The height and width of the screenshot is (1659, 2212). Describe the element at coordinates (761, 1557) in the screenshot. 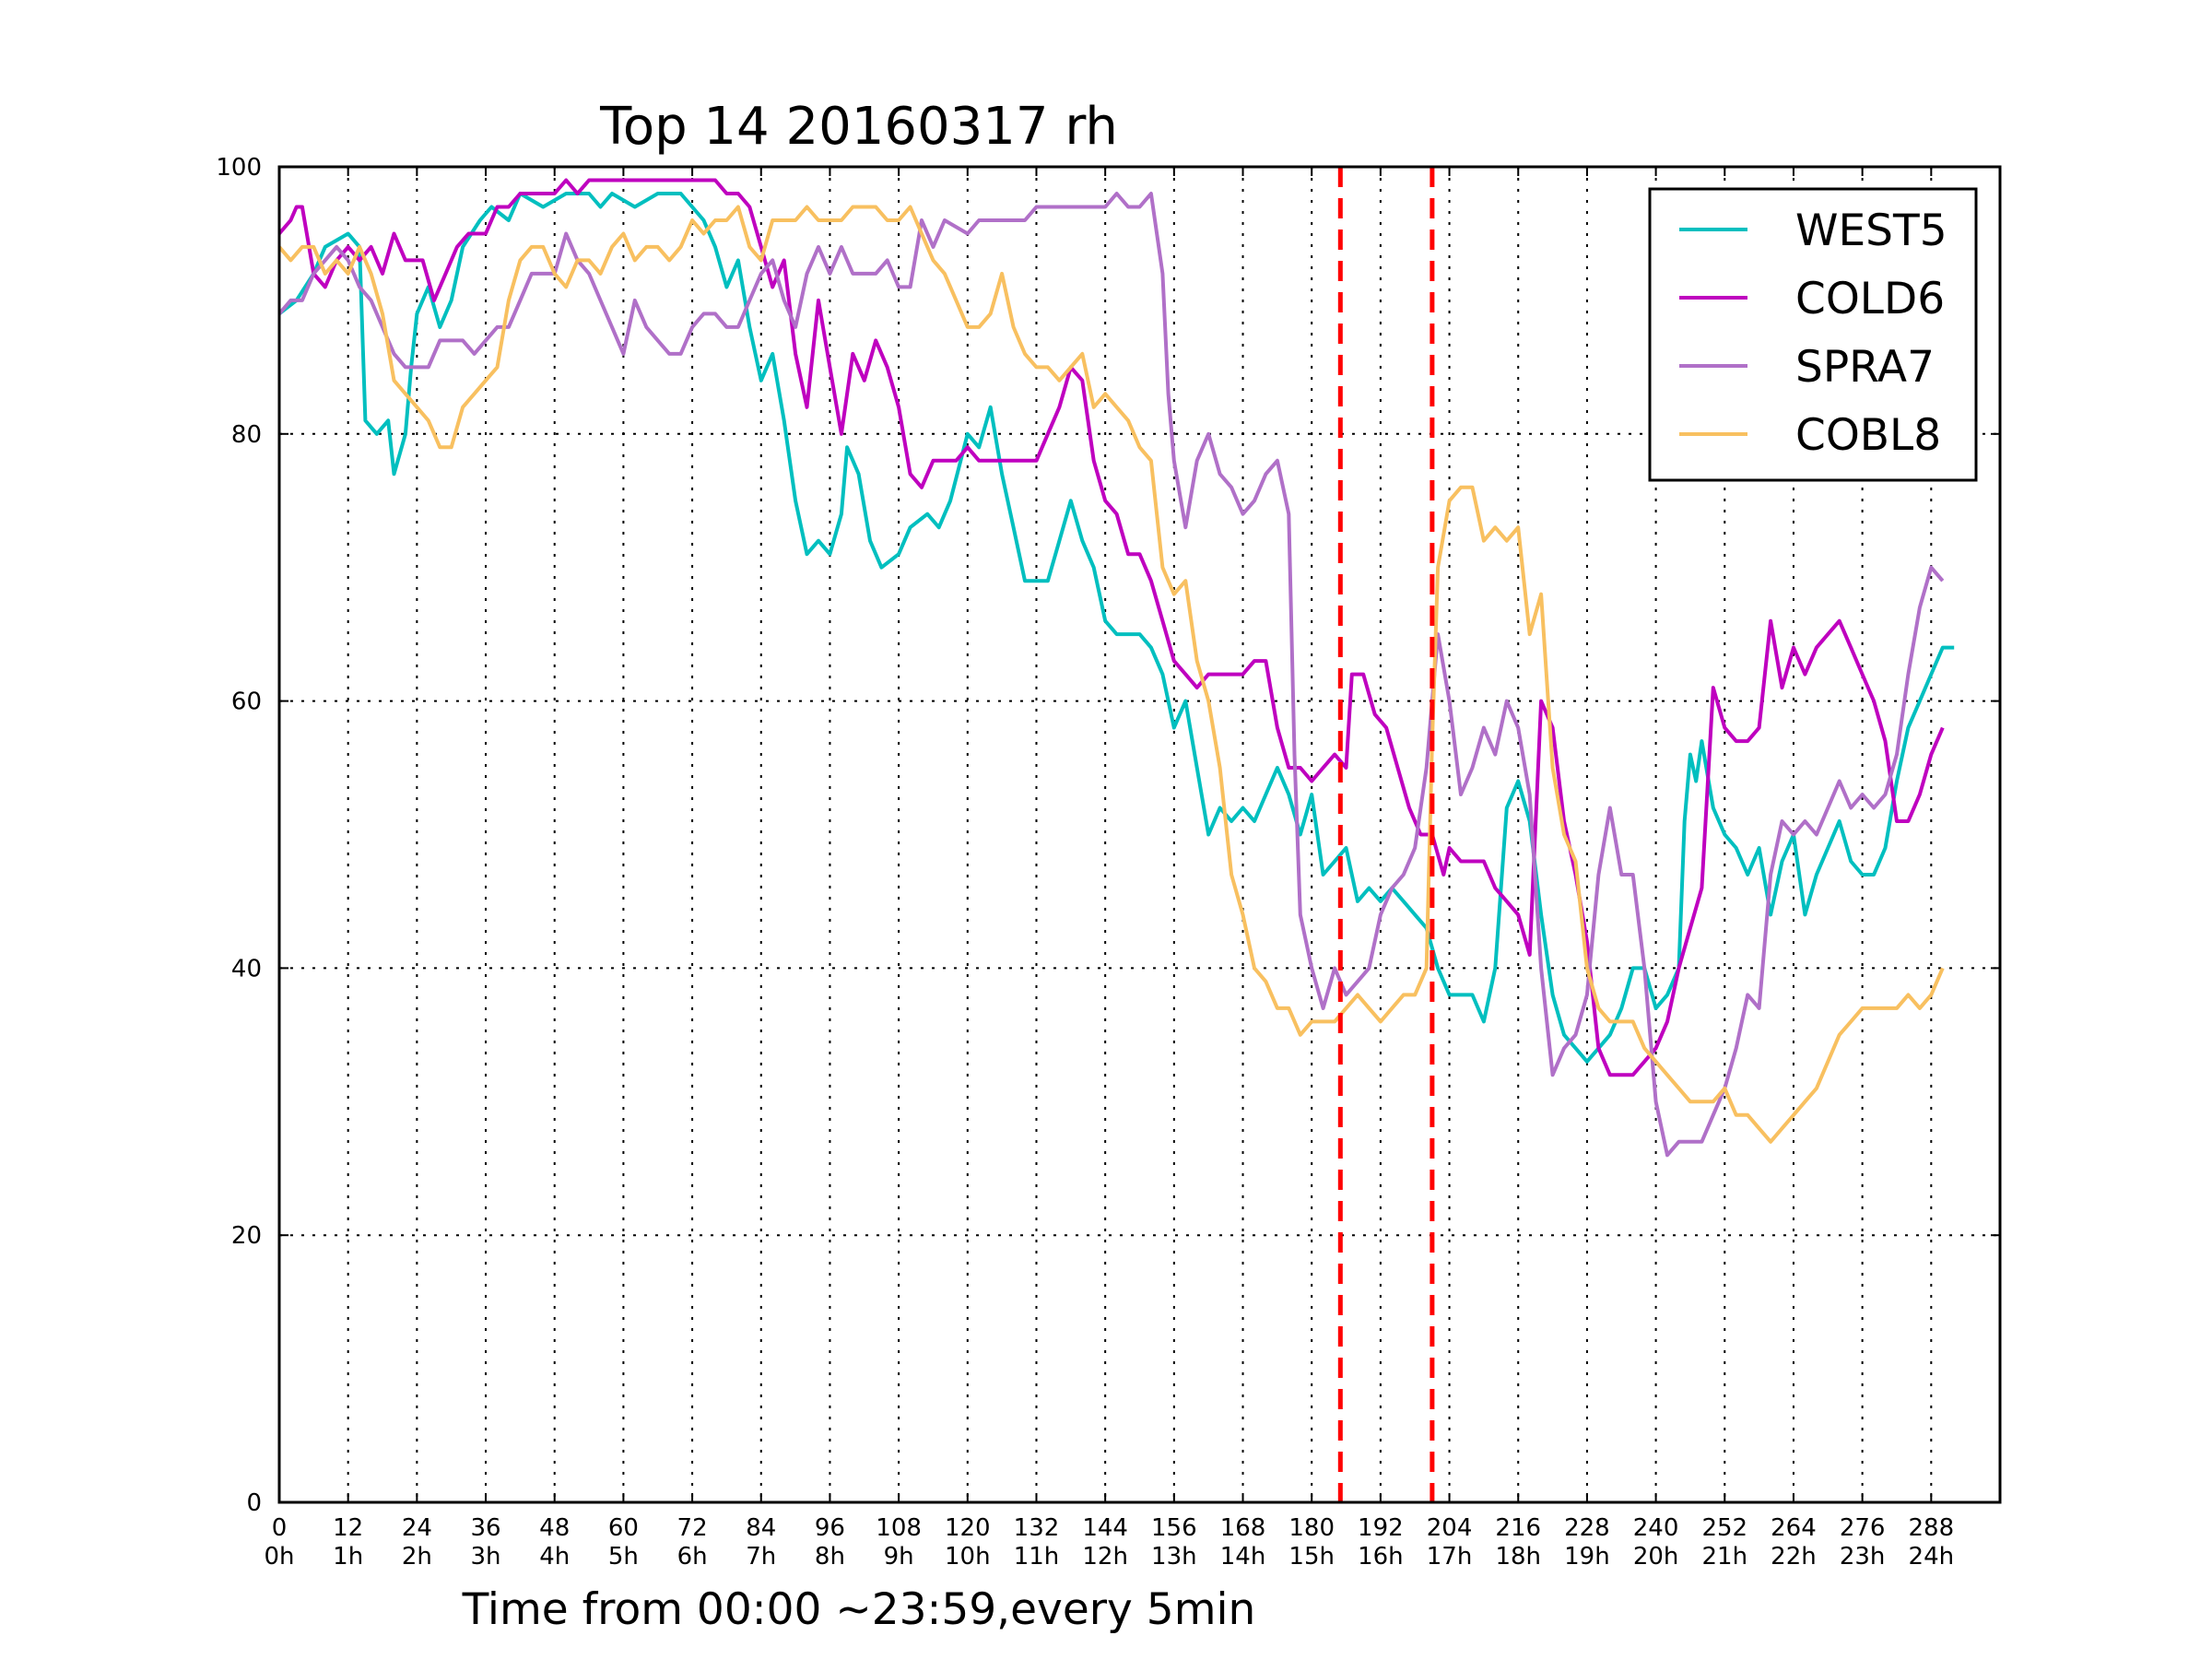

I see `x-tick-sublabel: 7h` at that location.